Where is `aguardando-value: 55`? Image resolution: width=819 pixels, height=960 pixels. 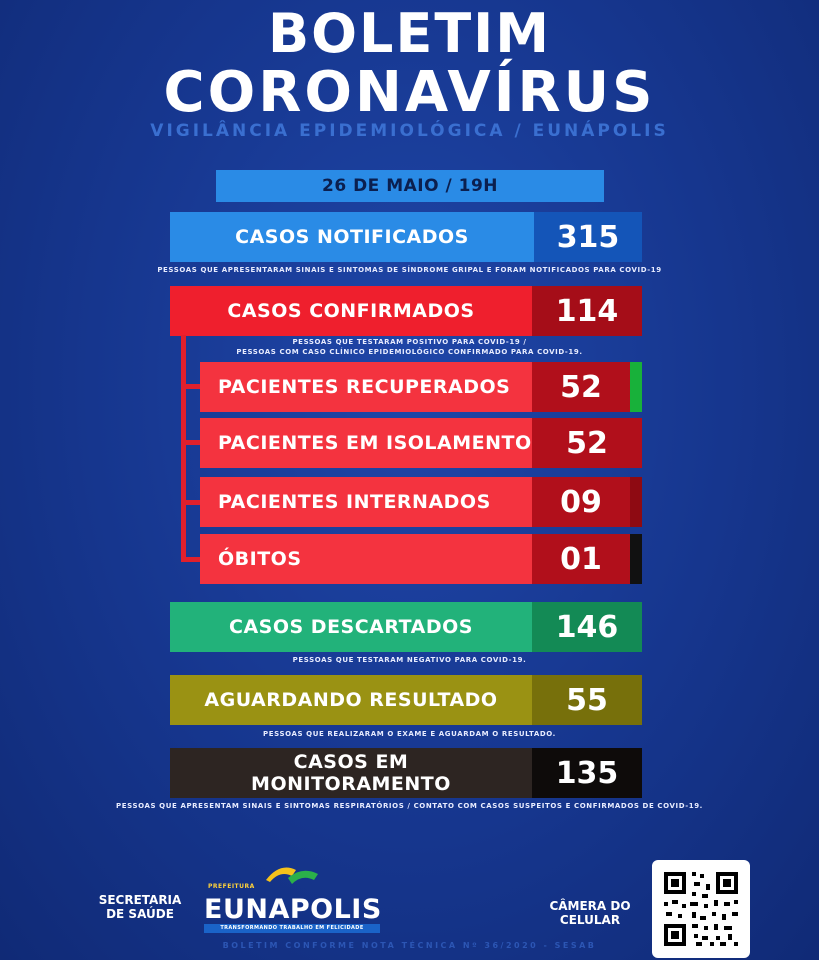
aguardando-value: 55 is located at coordinates (587, 700).